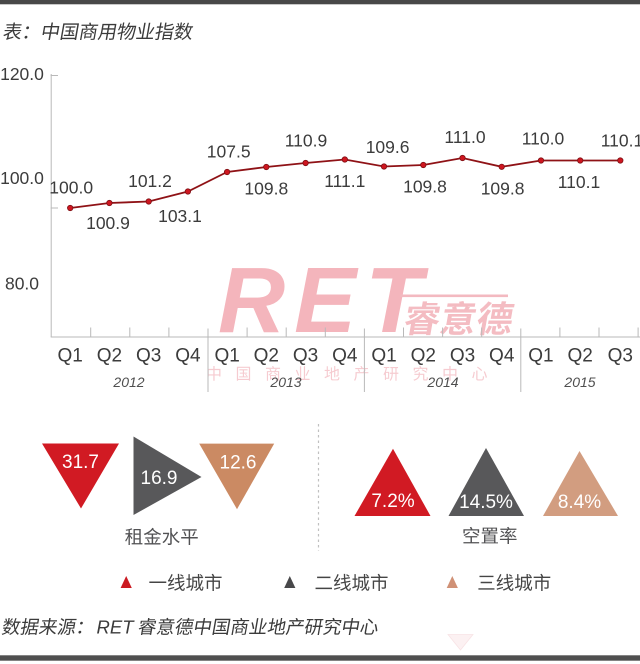  I want to click on svg-text: 80.0, so click(22, 284).